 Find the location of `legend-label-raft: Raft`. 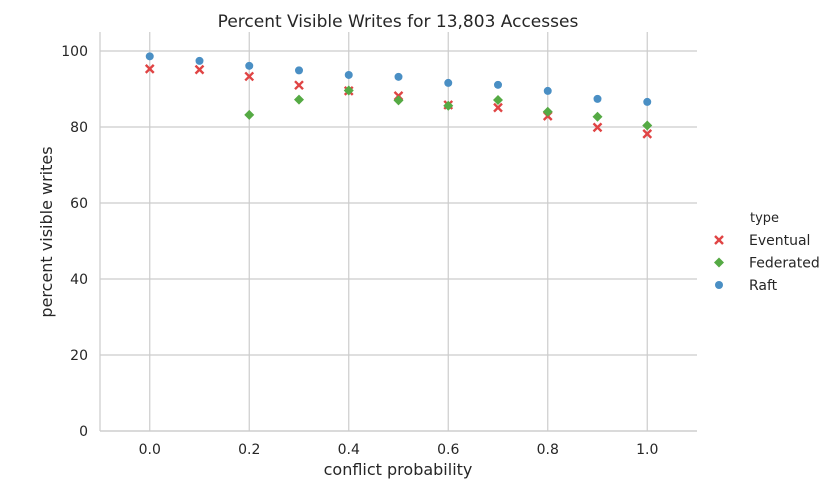

legend-label-raft: Raft is located at coordinates (763, 286).